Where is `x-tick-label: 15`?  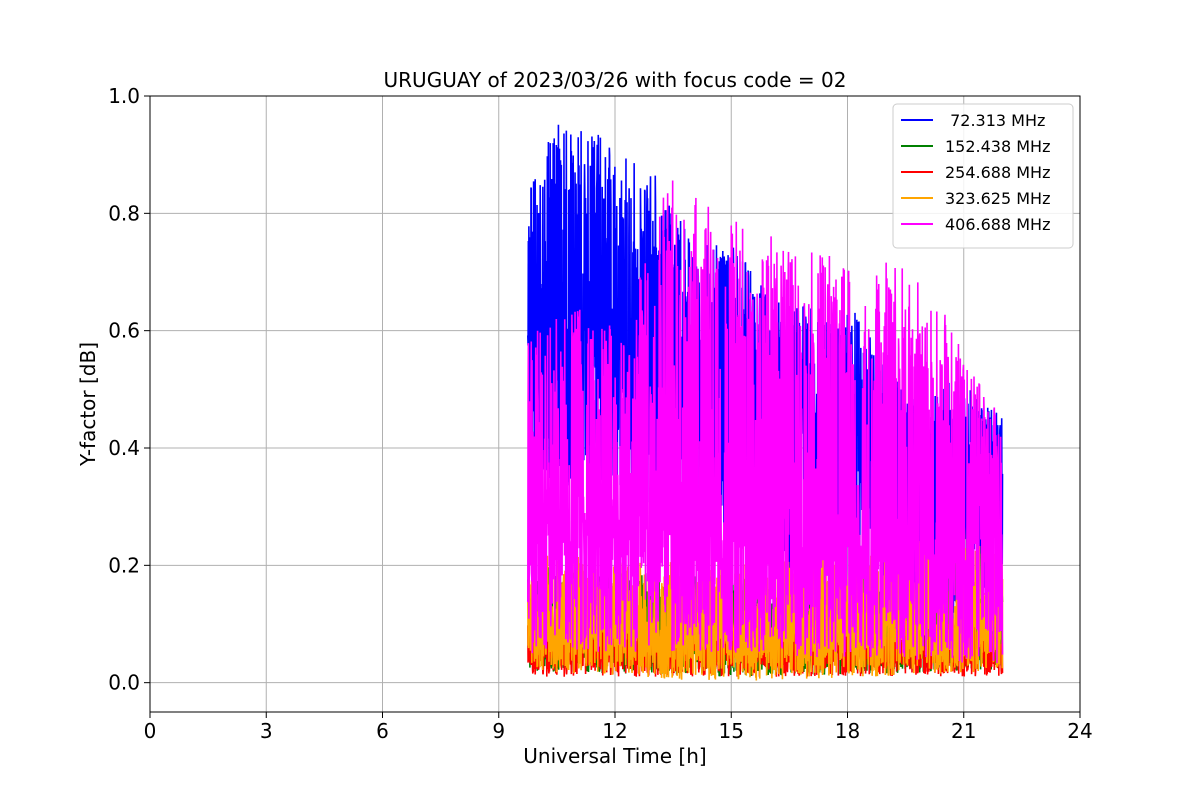
x-tick-label: 15 is located at coordinates (731, 731).